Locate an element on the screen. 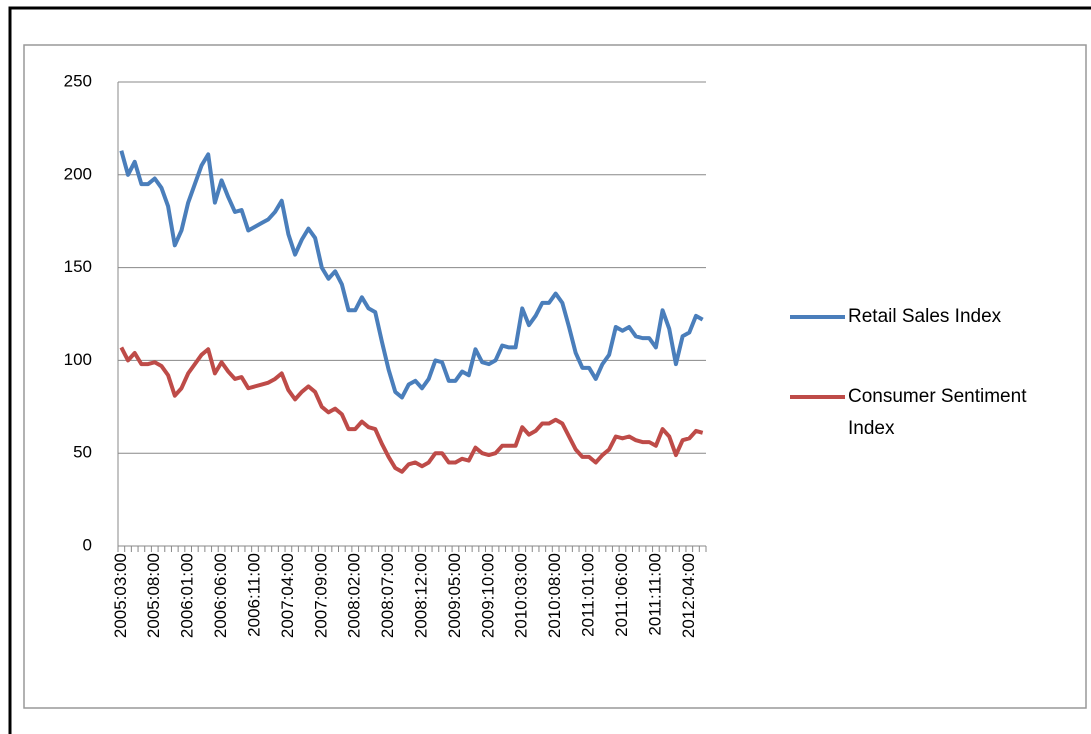 The image size is (1091, 734). x-tick-label: 2010:03:00 is located at coordinates (521, 595).